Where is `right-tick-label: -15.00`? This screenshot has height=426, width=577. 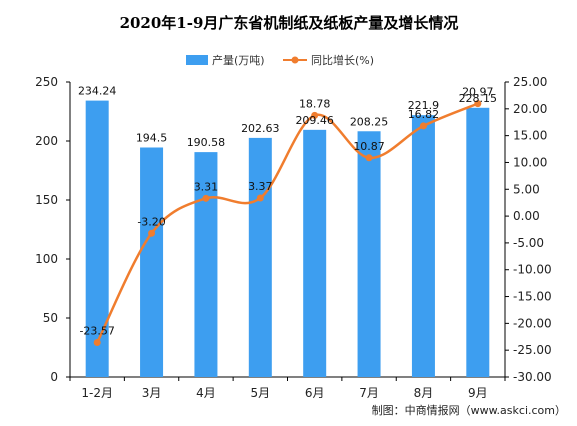
right-tick-label: -15.00 is located at coordinates (532, 297).